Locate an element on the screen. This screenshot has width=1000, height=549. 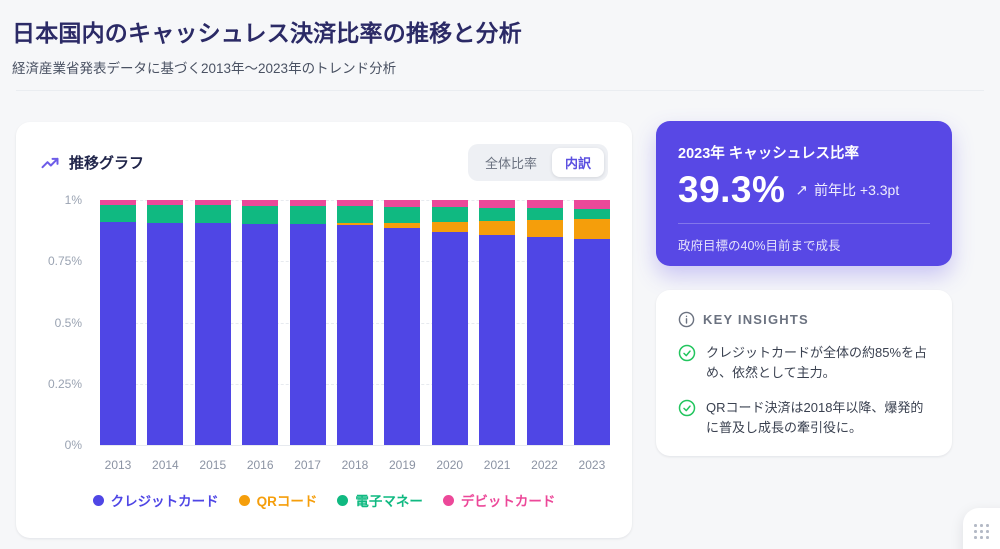
stat-row: 39.3% ↗ 前年比 +3.3pt is located at coordinates (804, 190).